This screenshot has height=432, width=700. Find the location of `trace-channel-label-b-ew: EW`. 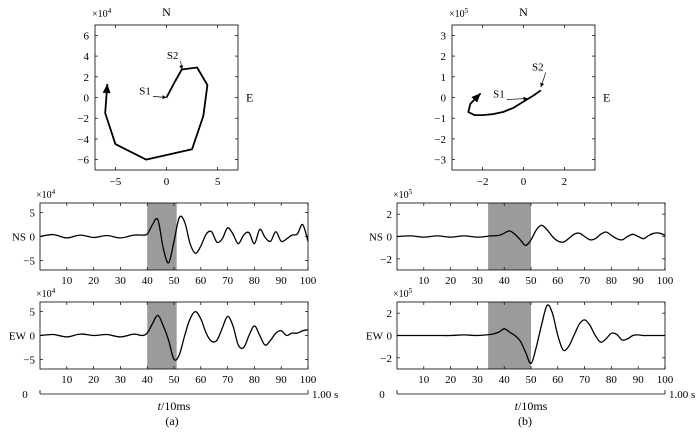

trace-channel-label-b-ew: EW is located at coordinates (375, 337).